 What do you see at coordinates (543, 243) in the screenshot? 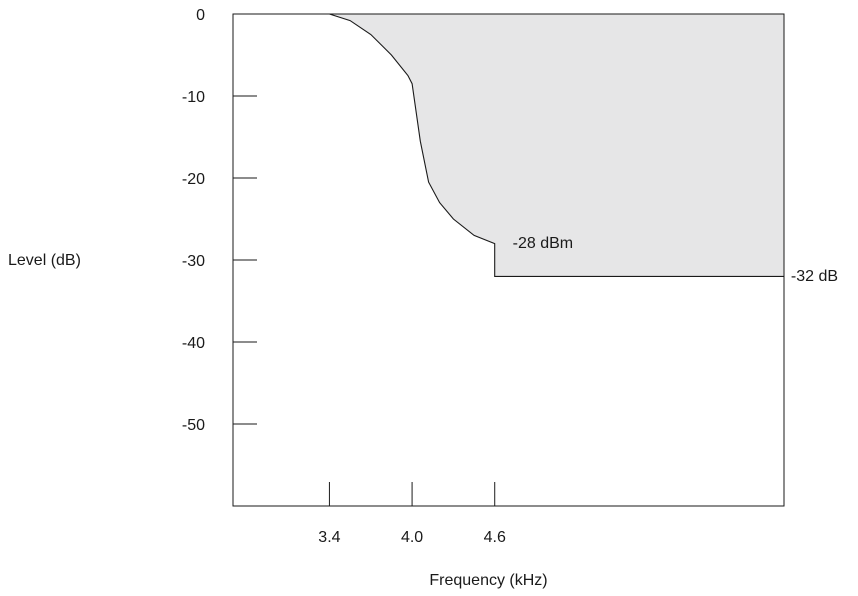
I see `annotation-label: -28 dBm` at bounding box center [543, 243].